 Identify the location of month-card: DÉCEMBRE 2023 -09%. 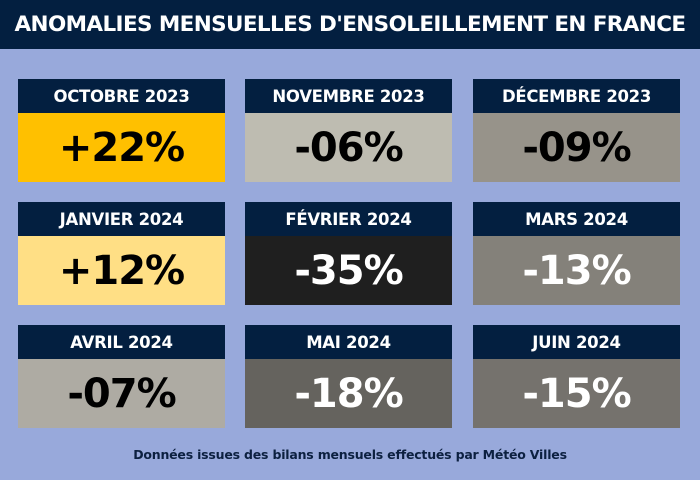
(576, 130).